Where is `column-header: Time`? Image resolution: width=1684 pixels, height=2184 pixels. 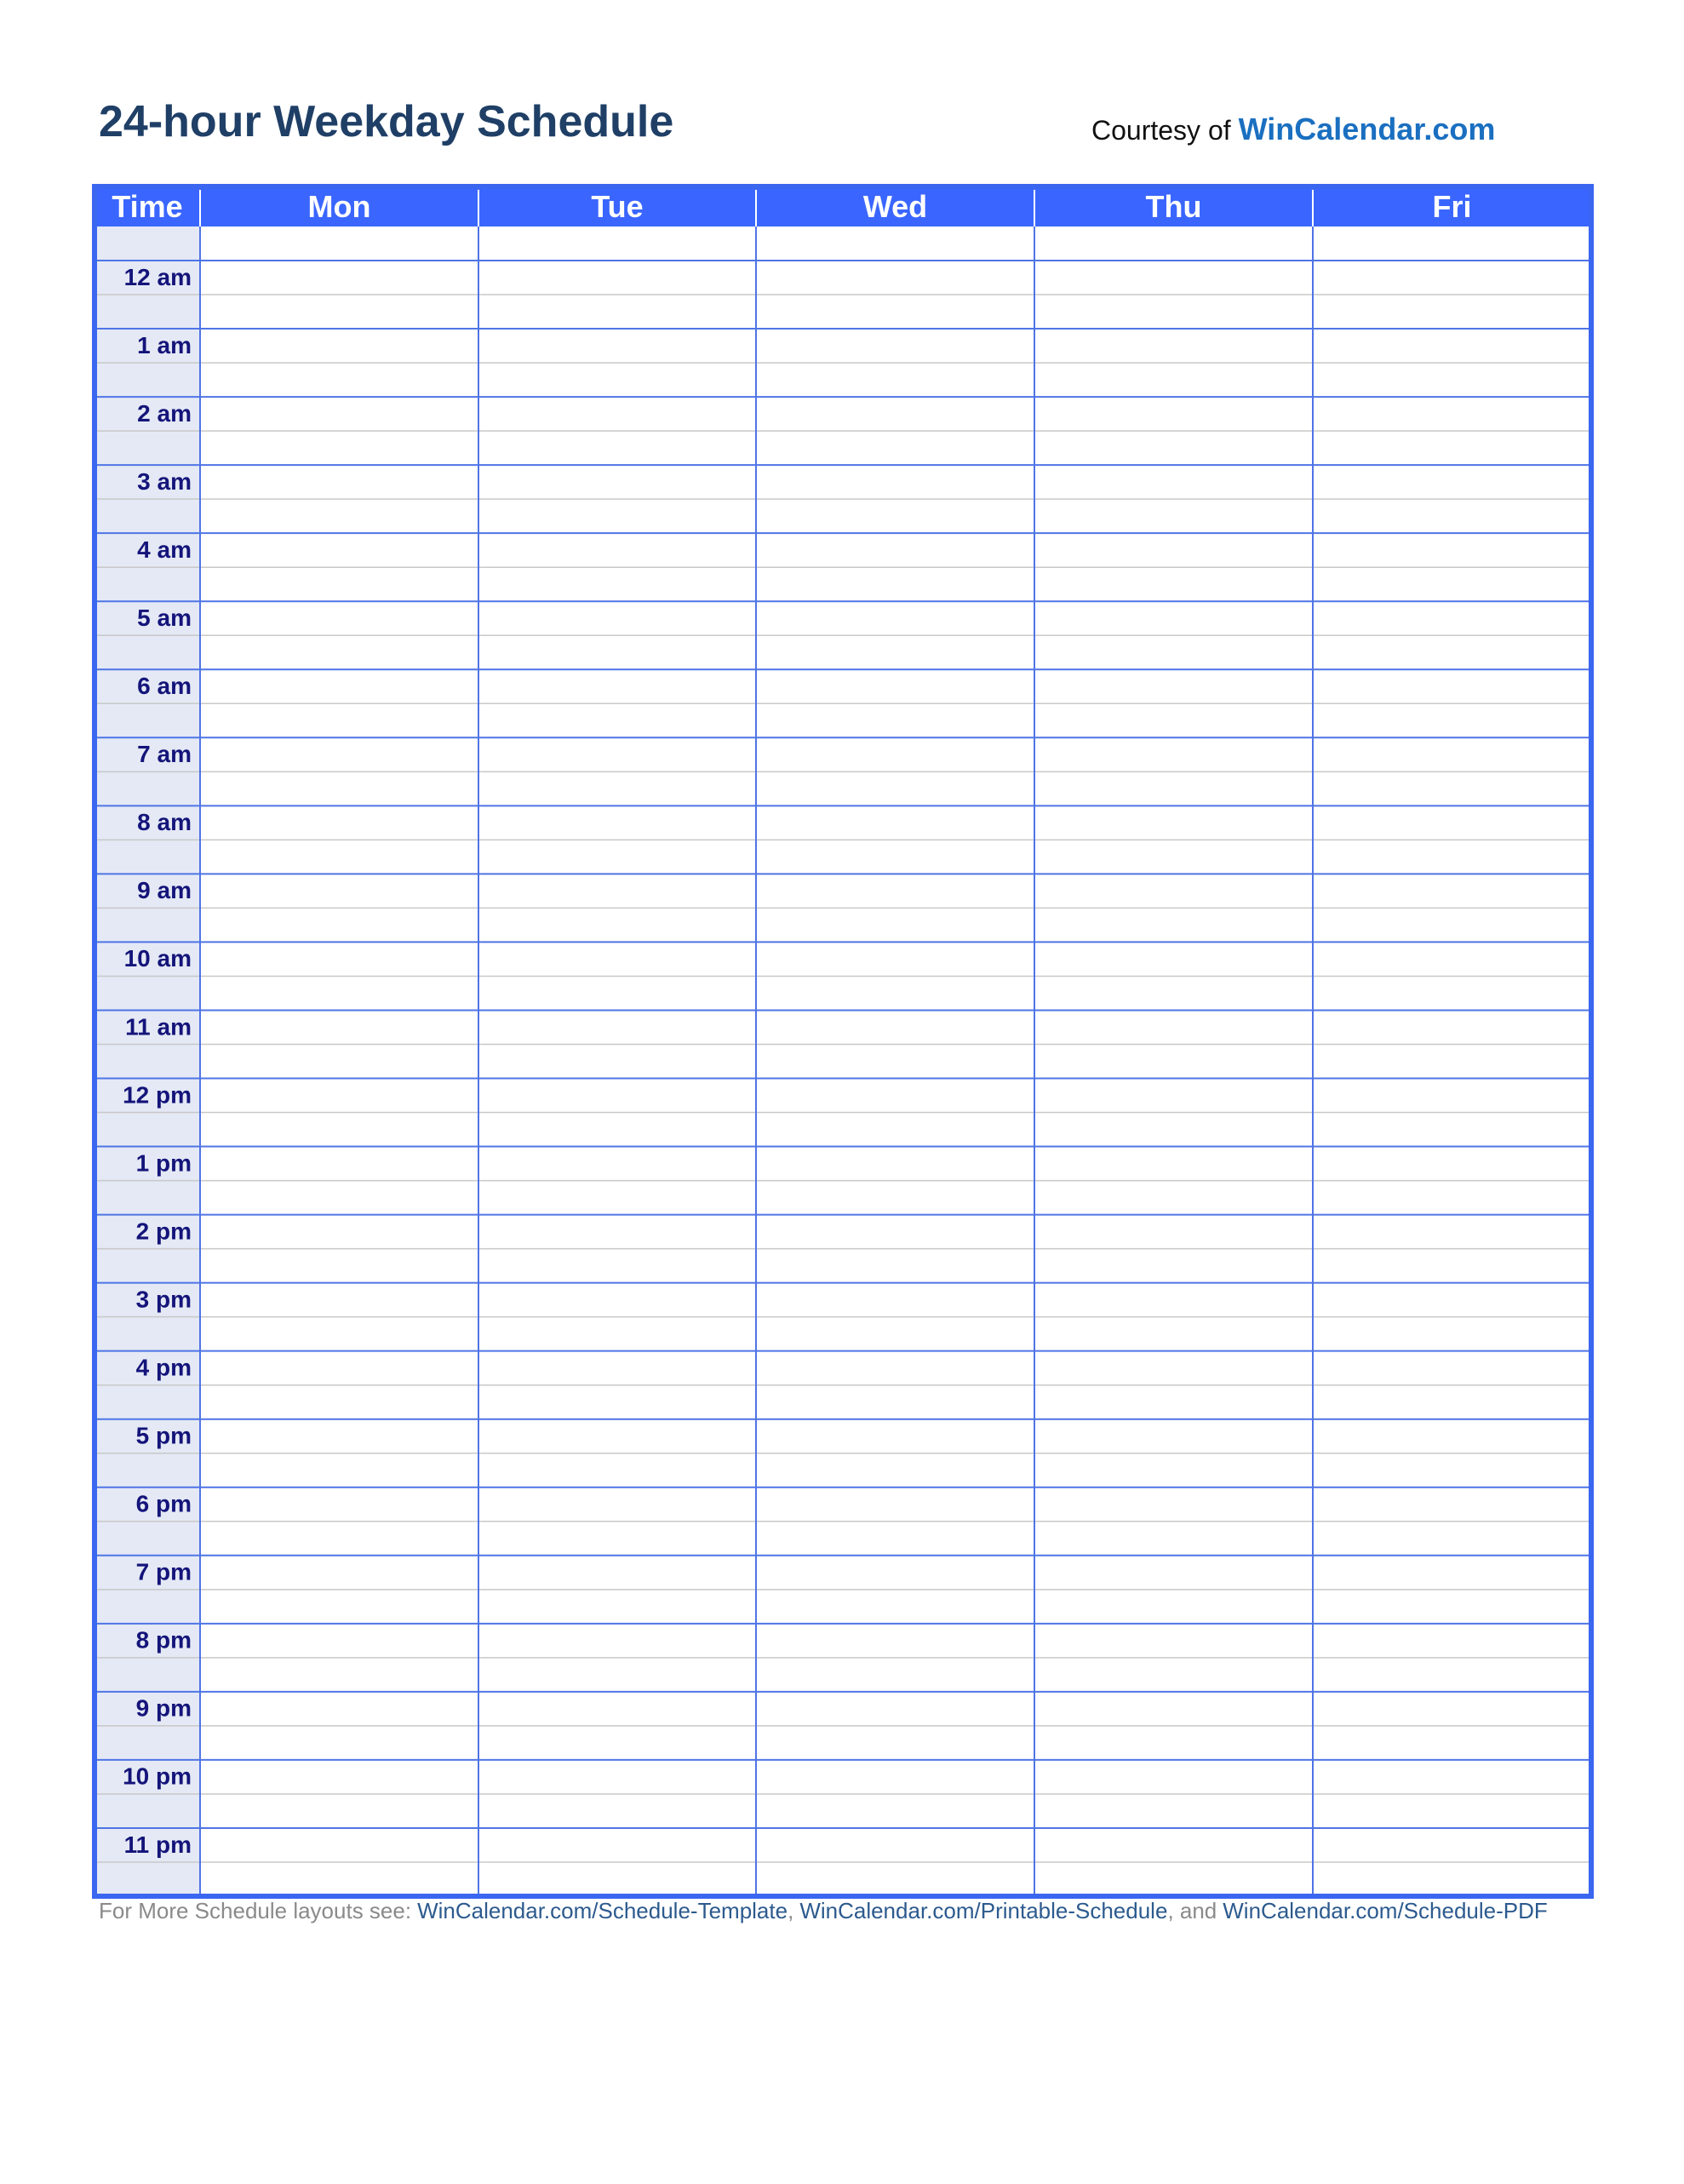
column-header: Time is located at coordinates (147, 207).